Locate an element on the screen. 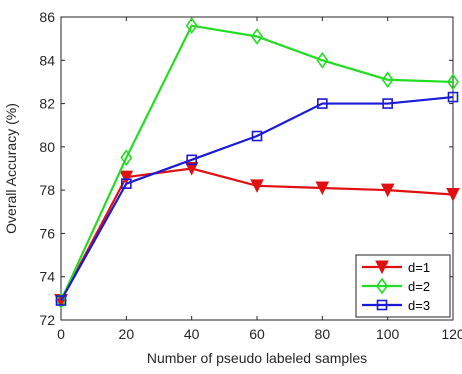  y-tick-label: 74 is located at coordinates (47, 277).